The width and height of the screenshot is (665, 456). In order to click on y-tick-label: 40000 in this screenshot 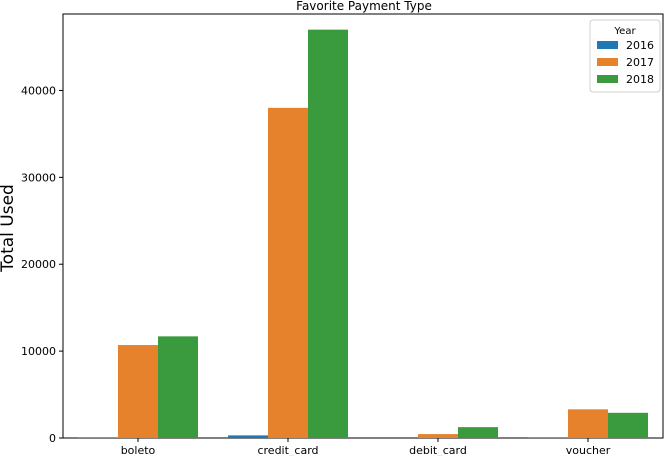, I will do `click(38, 90)`.